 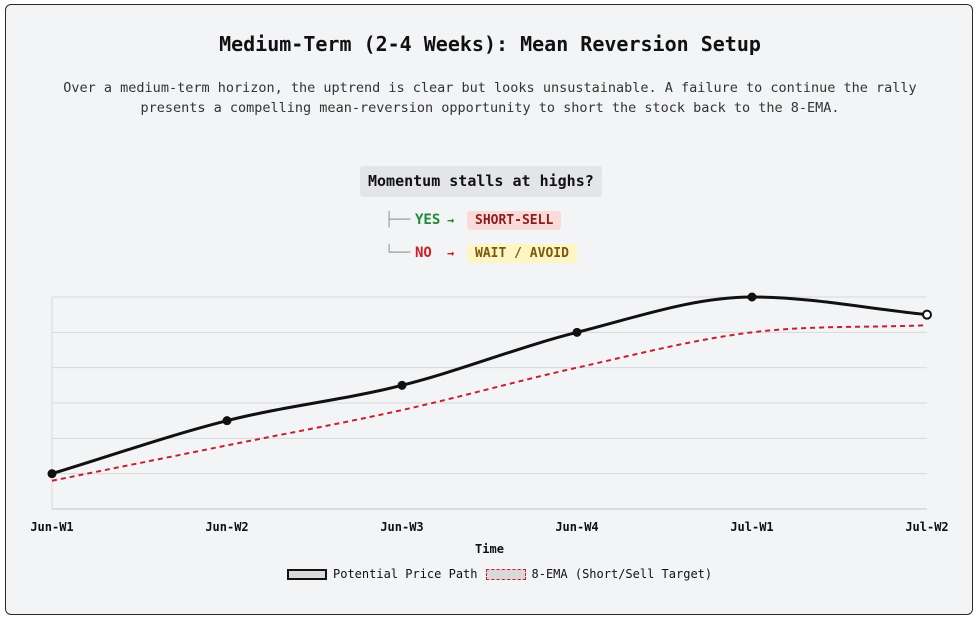 What do you see at coordinates (401, 527) in the screenshot?
I see `x-tick-label: Jun-W3` at bounding box center [401, 527].